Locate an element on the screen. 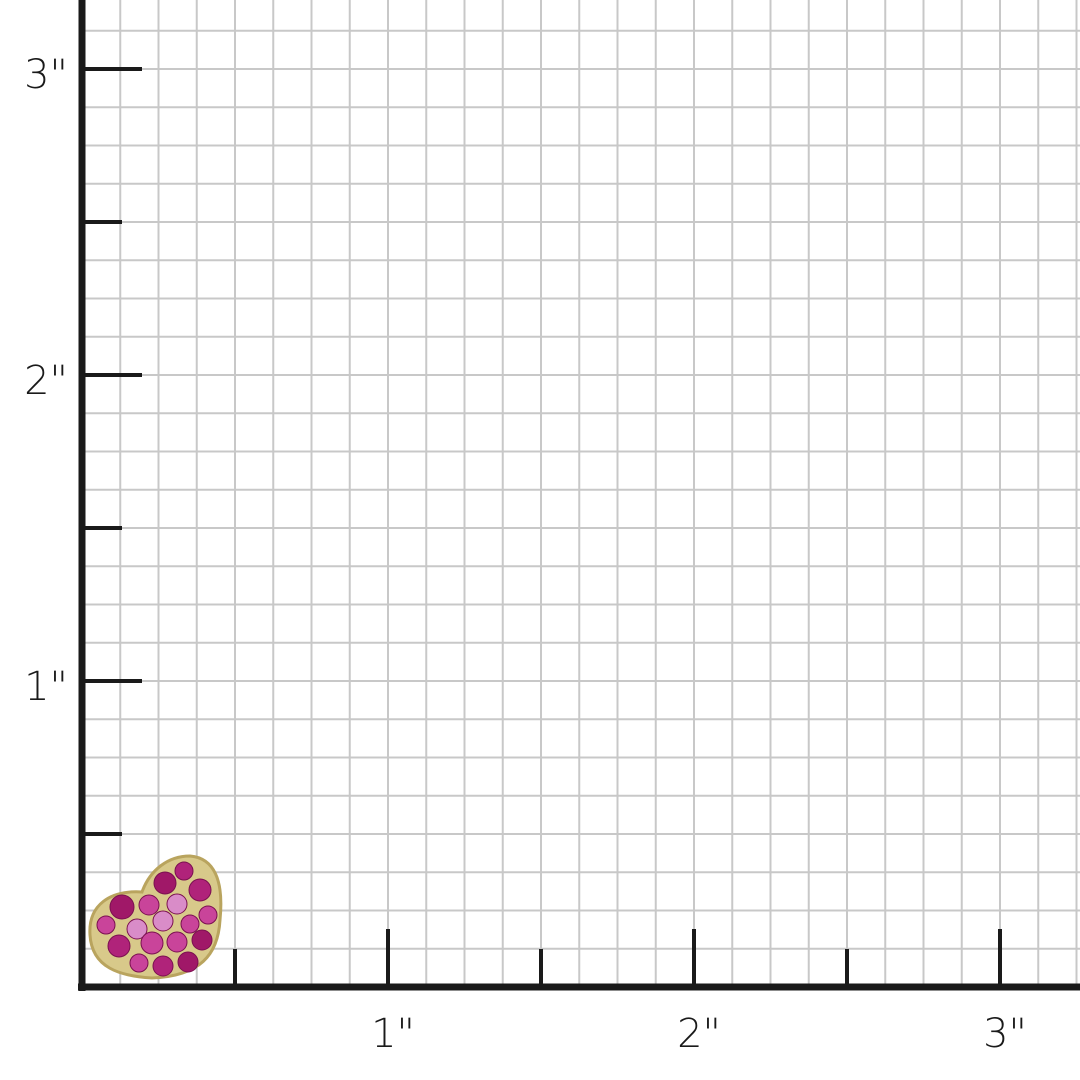  y-label-2: 2" is located at coordinates (46, 381).